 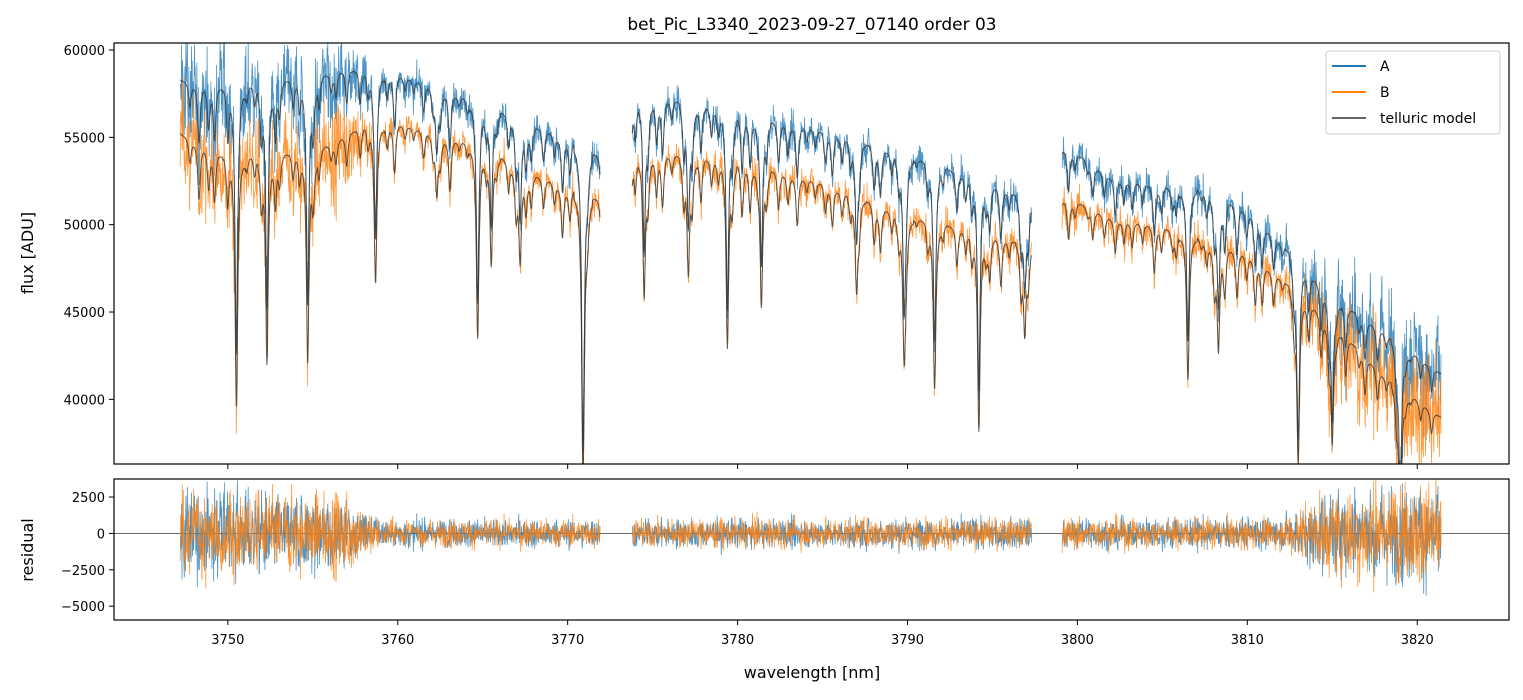 What do you see at coordinates (907, 640) in the screenshot?
I see `x-tick-label: 3790` at bounding box center [907, 640].